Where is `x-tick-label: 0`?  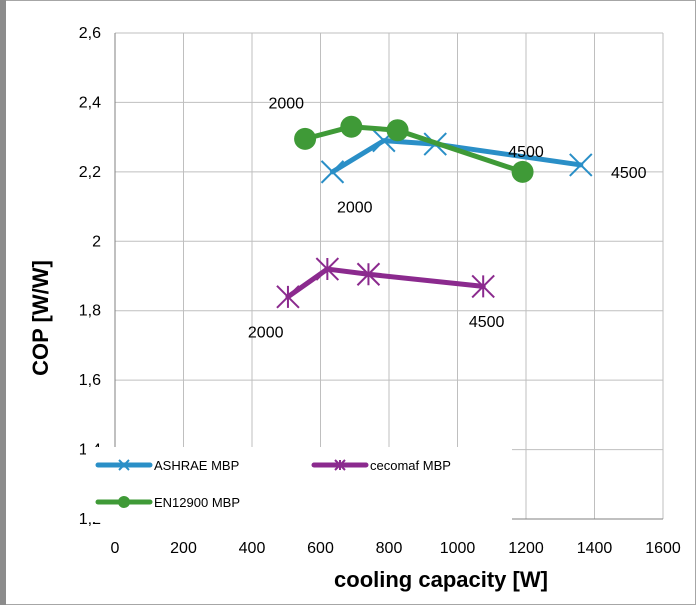
x-tick-label: 0 is located at coordinates (115, 548).